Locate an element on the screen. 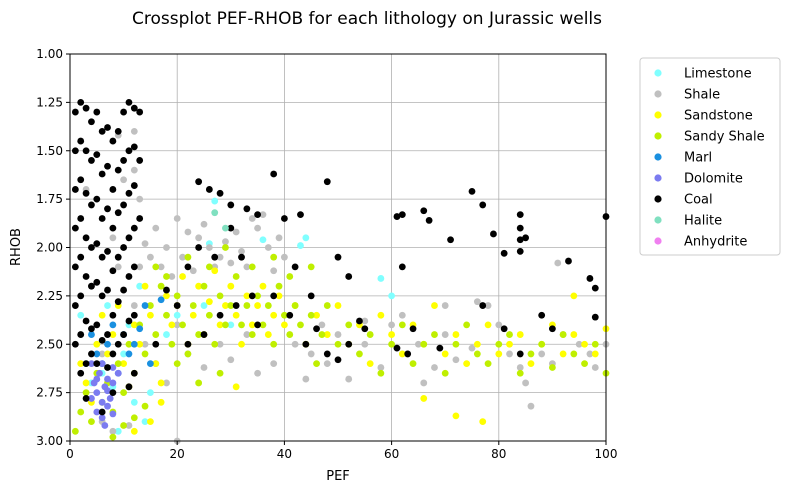 This screenshot has width=785, height=495. legend-marker-coal is located at coordinates (658, 199).